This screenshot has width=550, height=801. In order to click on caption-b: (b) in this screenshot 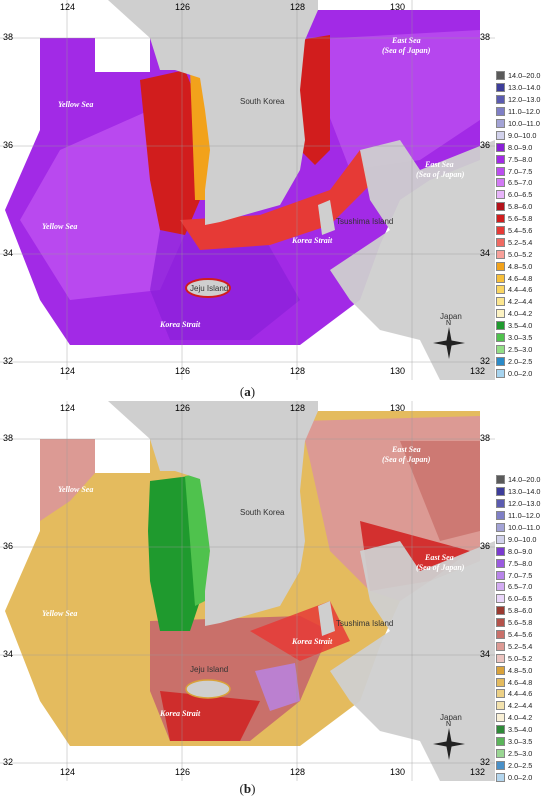, I will do `click(247, 788)`.